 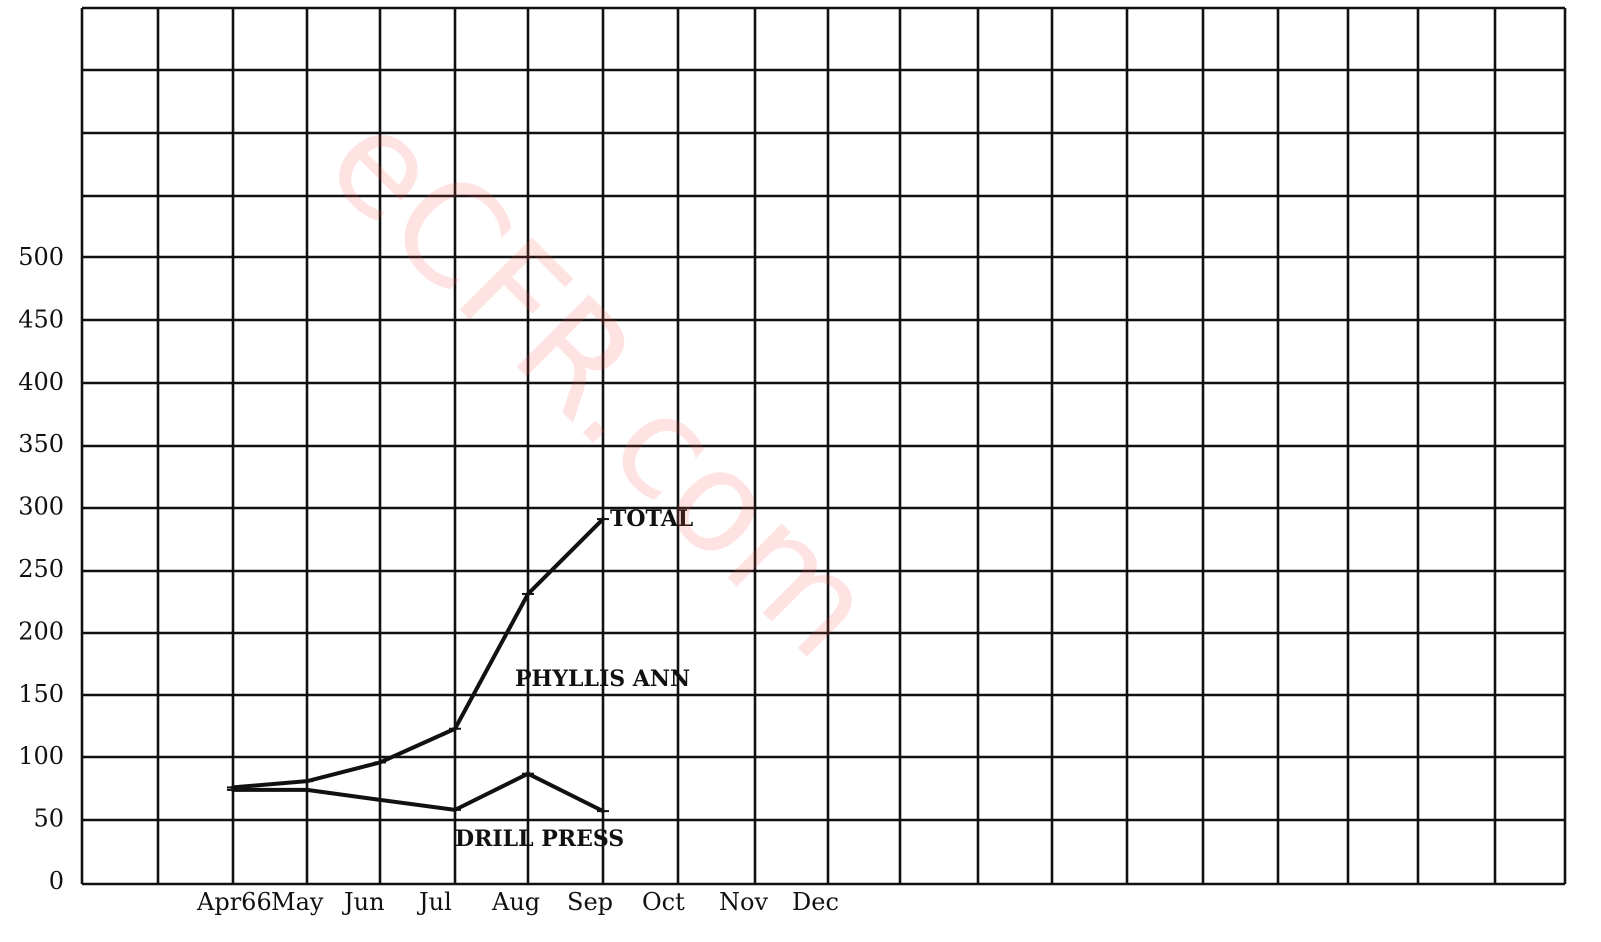 I want to click on x-tick-label: Dec, so click(x=815, y=902).